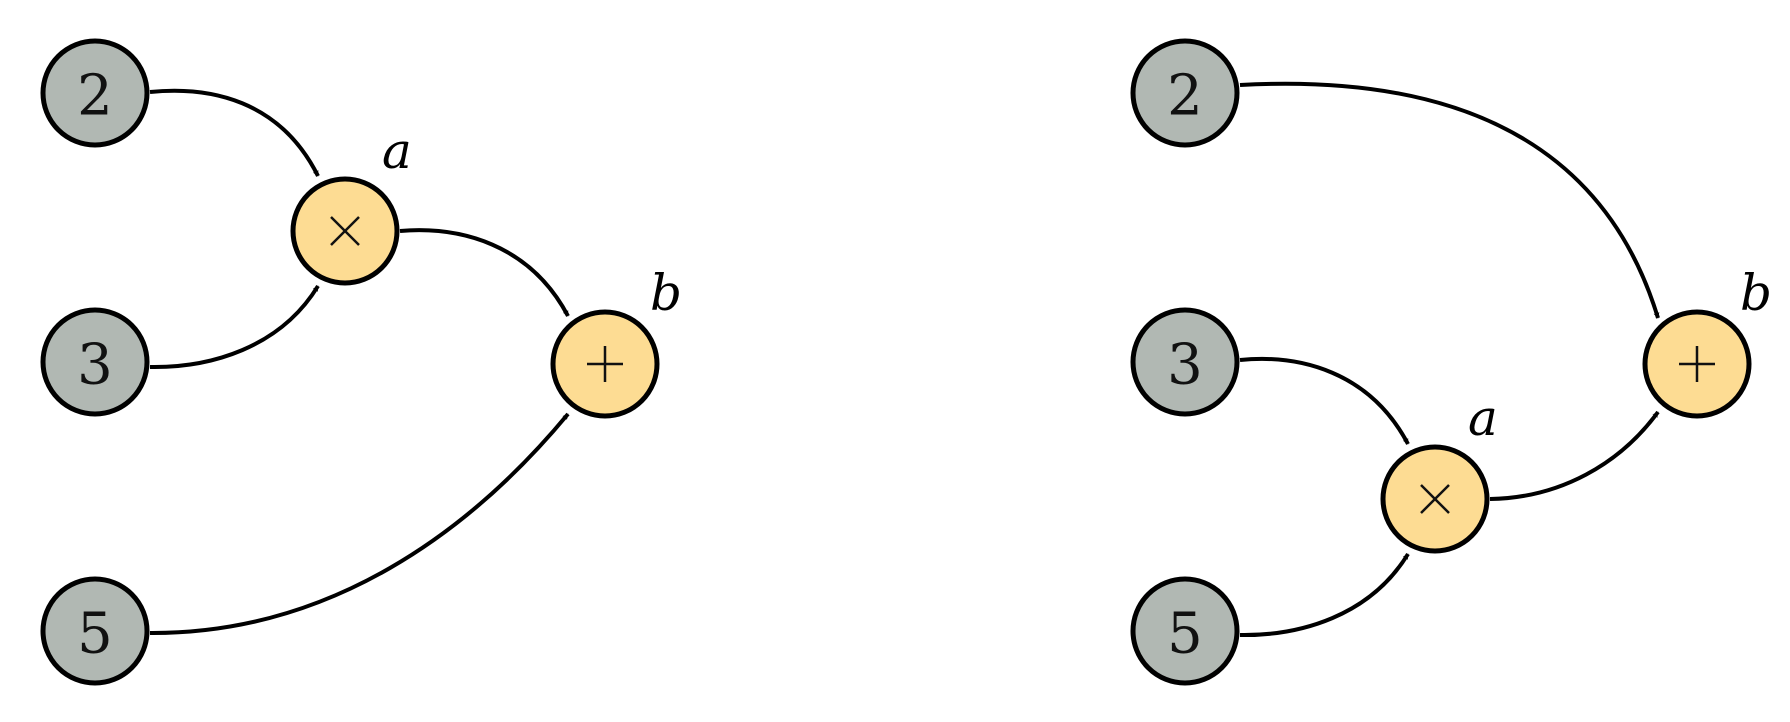 This screenshot has width=1790, height=722. What do you see at coordinates (1449, 200) in the screenshot?
I see `right-edge-2-to-b` at bounding box center [1449, 200].